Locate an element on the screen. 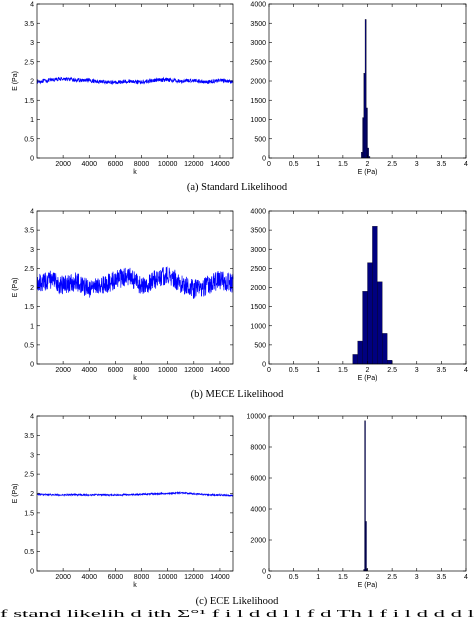  y-tick-label: 8000 is located at coordinates (258, 448).